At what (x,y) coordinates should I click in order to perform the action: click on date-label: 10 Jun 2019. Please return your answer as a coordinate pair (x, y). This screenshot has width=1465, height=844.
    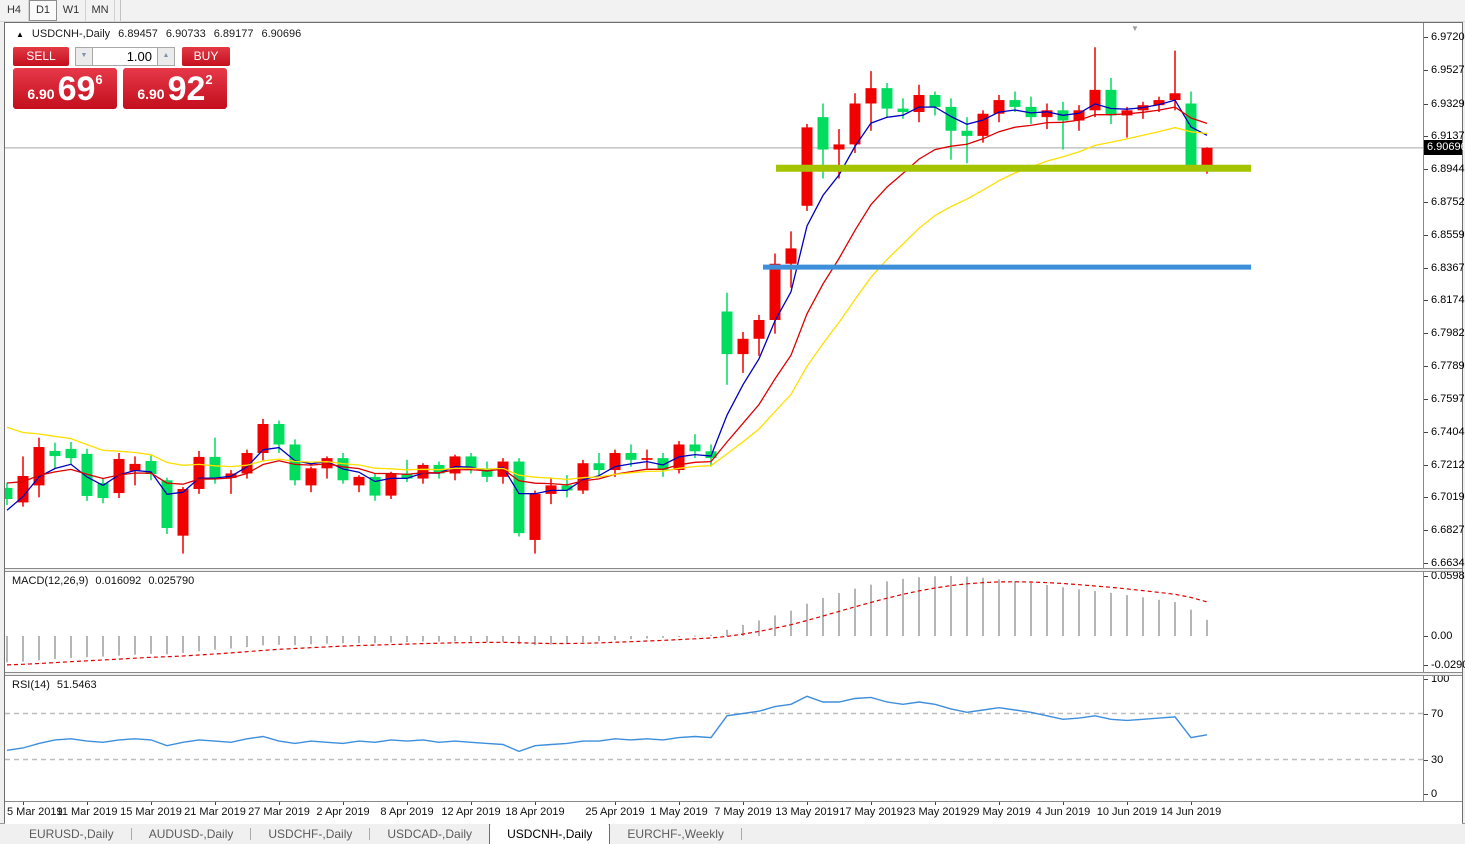
    Looking at the image, I should click on (1127, 812).